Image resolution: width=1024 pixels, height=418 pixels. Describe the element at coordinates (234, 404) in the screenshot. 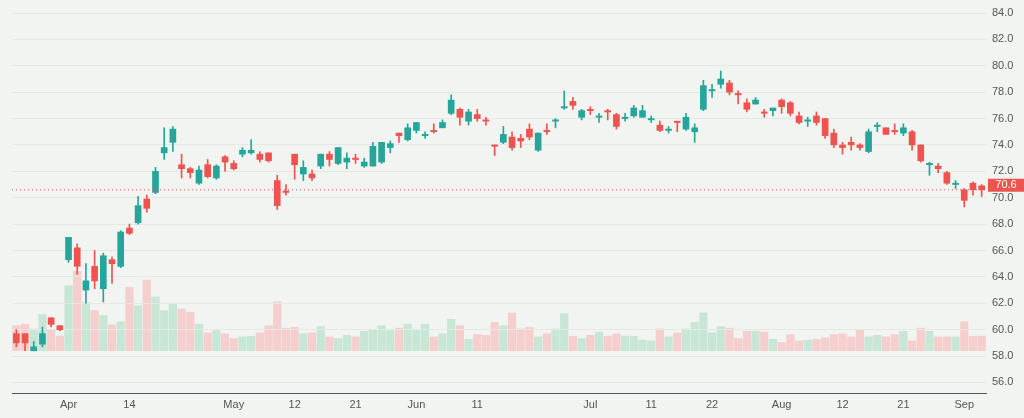

I see `x-tick-label: May` at that location.